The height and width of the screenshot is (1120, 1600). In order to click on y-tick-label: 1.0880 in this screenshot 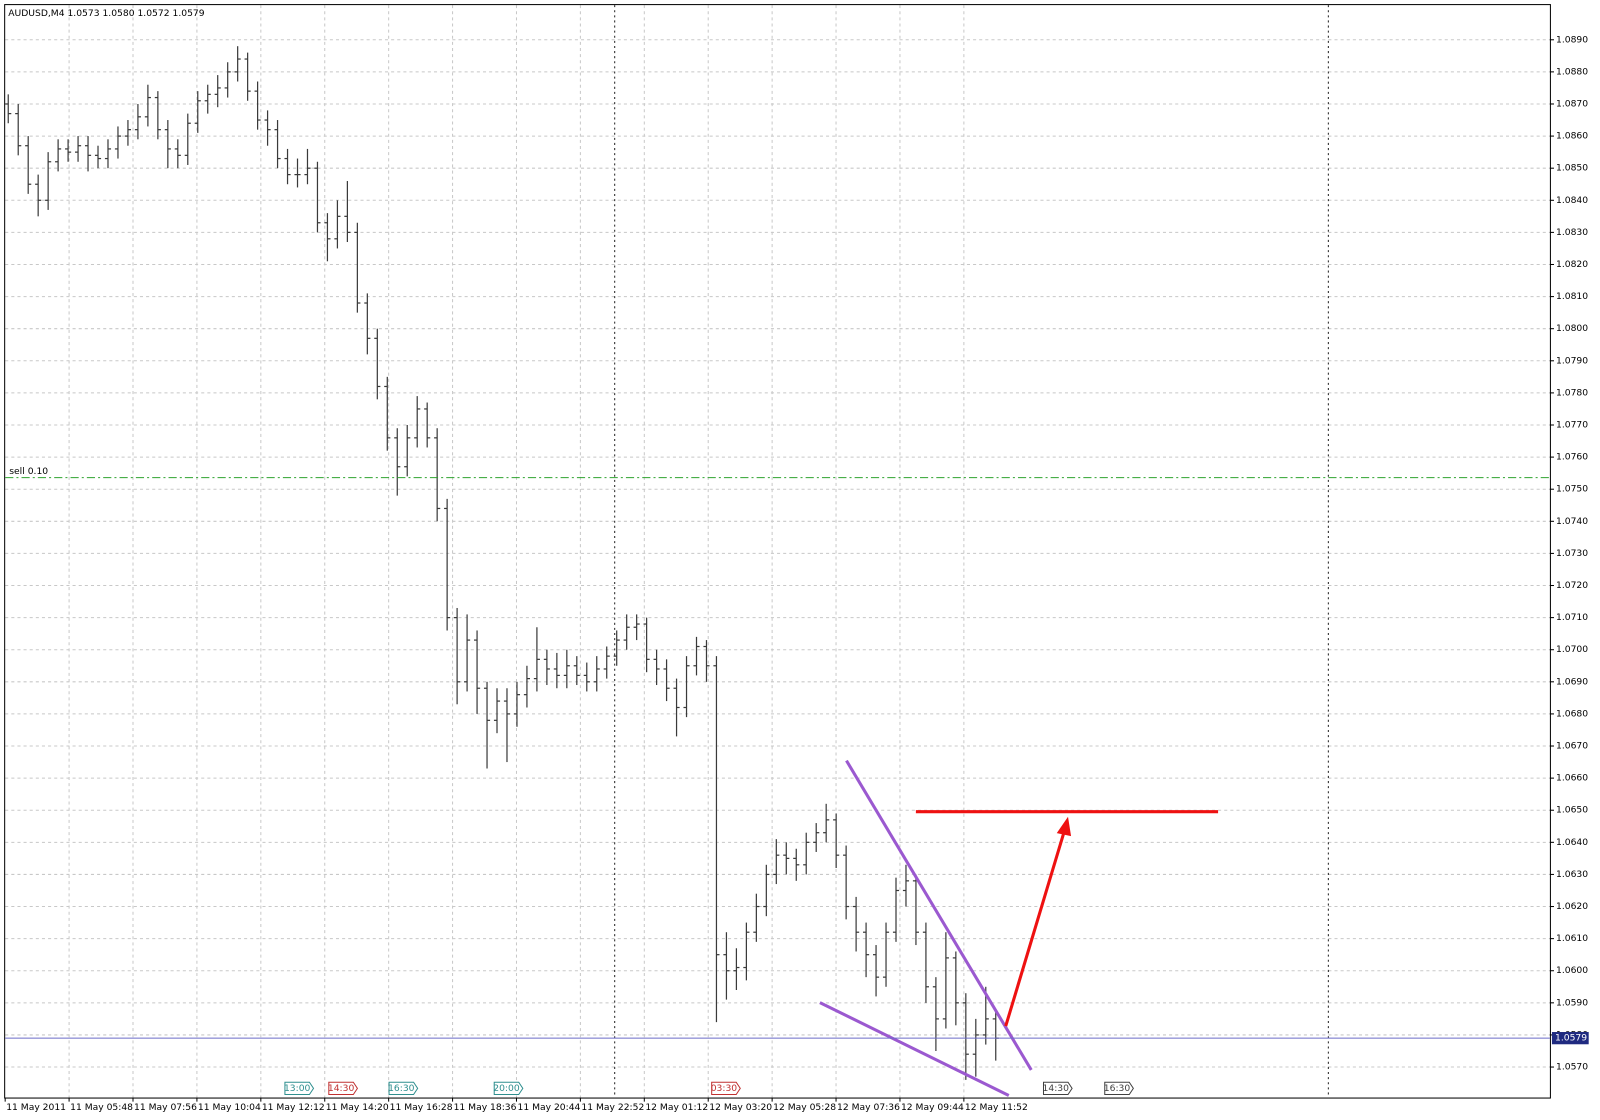, I will do `click(1572, 71)`.